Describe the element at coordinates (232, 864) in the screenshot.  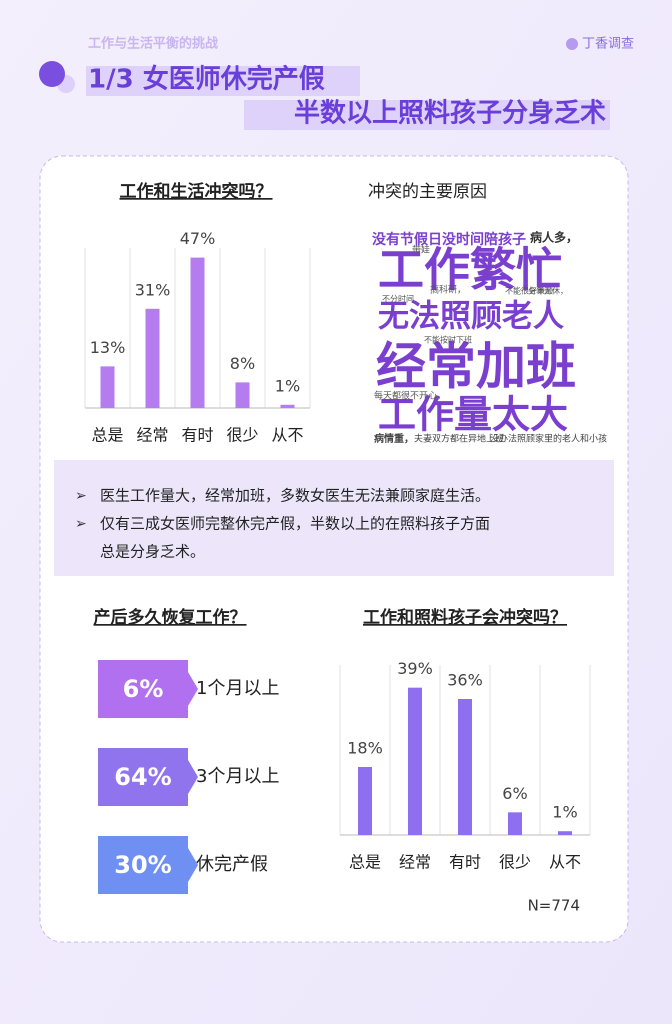
I see `stat-label: 休完产假` at that location.